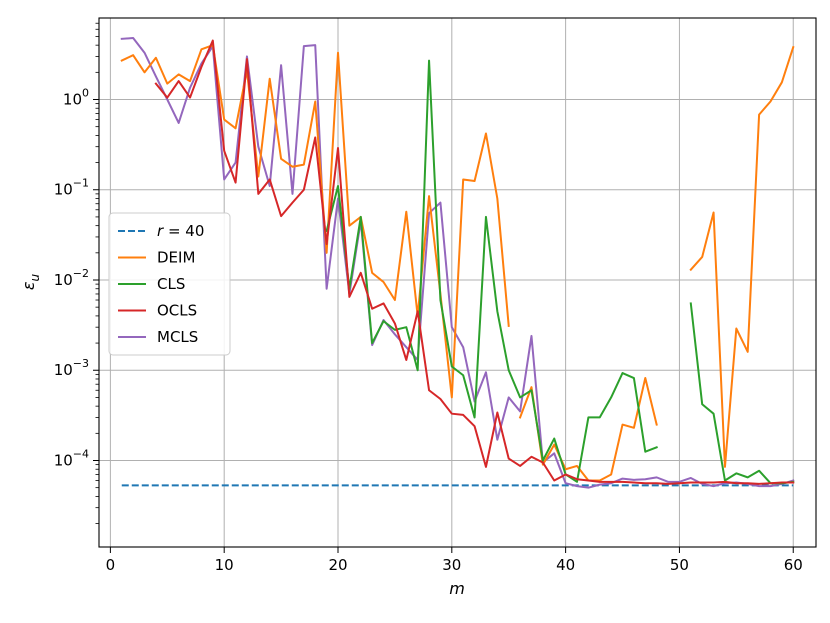  Describe the element at coordinates (71, 458) in the screenshot. I see `y-tick-label: 10⁻⁴` at that location.